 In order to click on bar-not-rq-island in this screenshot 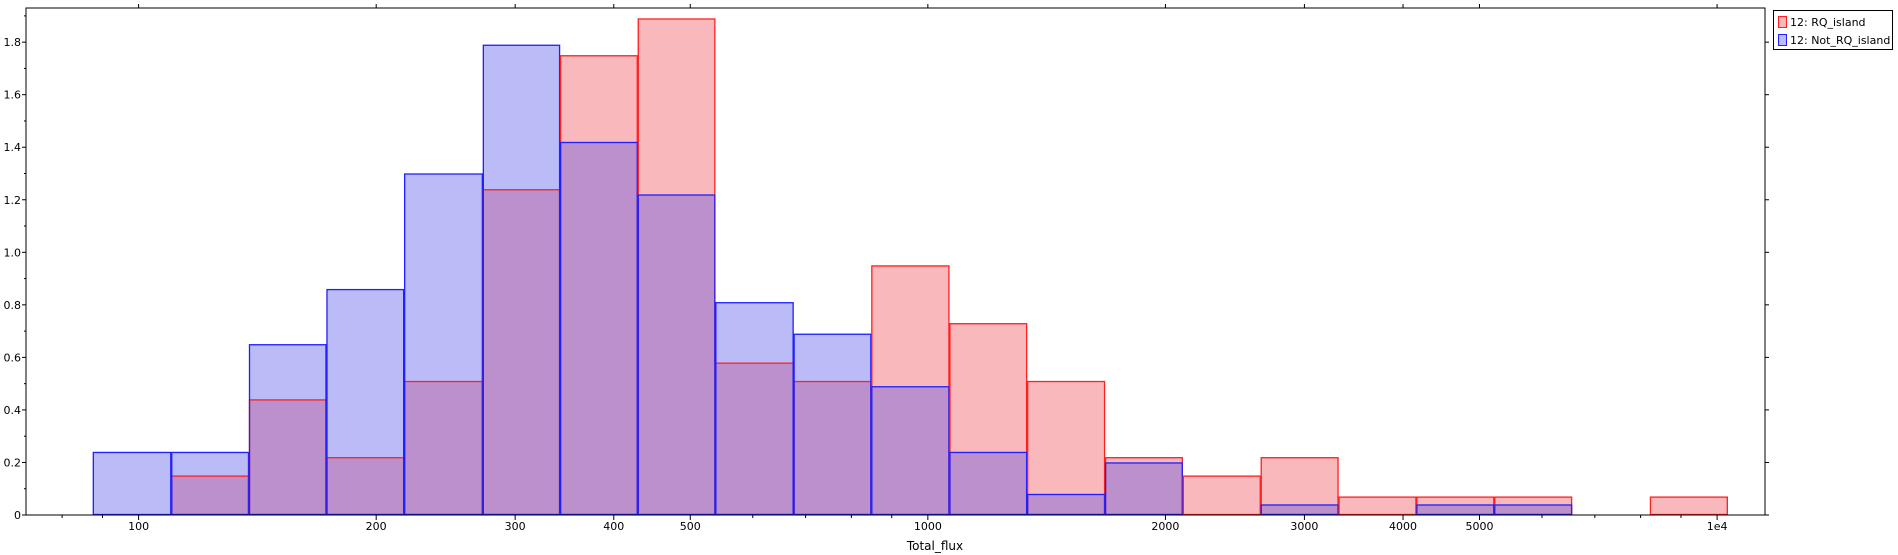, I will do `click(132, 483)`.